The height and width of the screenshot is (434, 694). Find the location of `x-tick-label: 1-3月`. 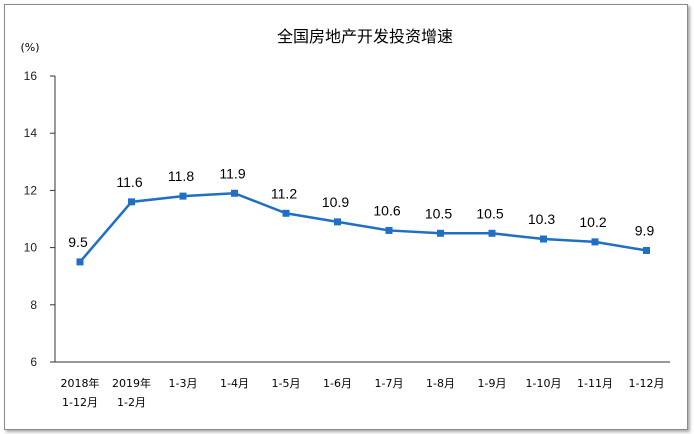

x-tick-label: 1-3月 is located at coordinates (183, 383).